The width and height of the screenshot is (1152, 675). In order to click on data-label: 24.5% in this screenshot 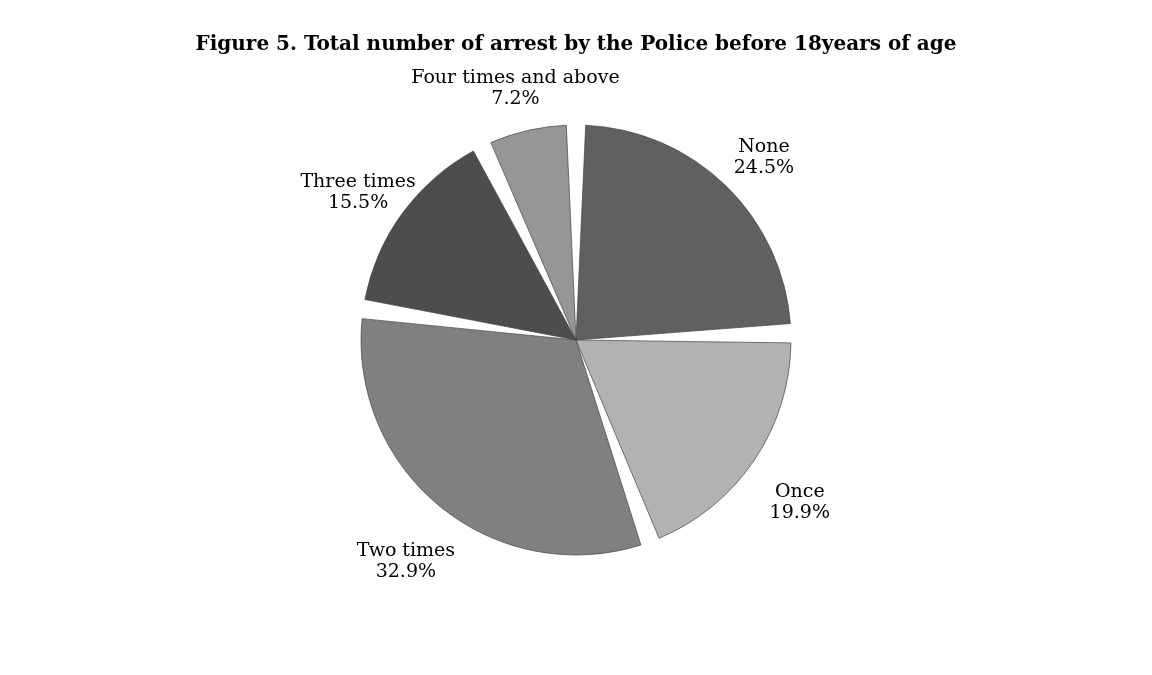, I will do `click(764, 166)`.